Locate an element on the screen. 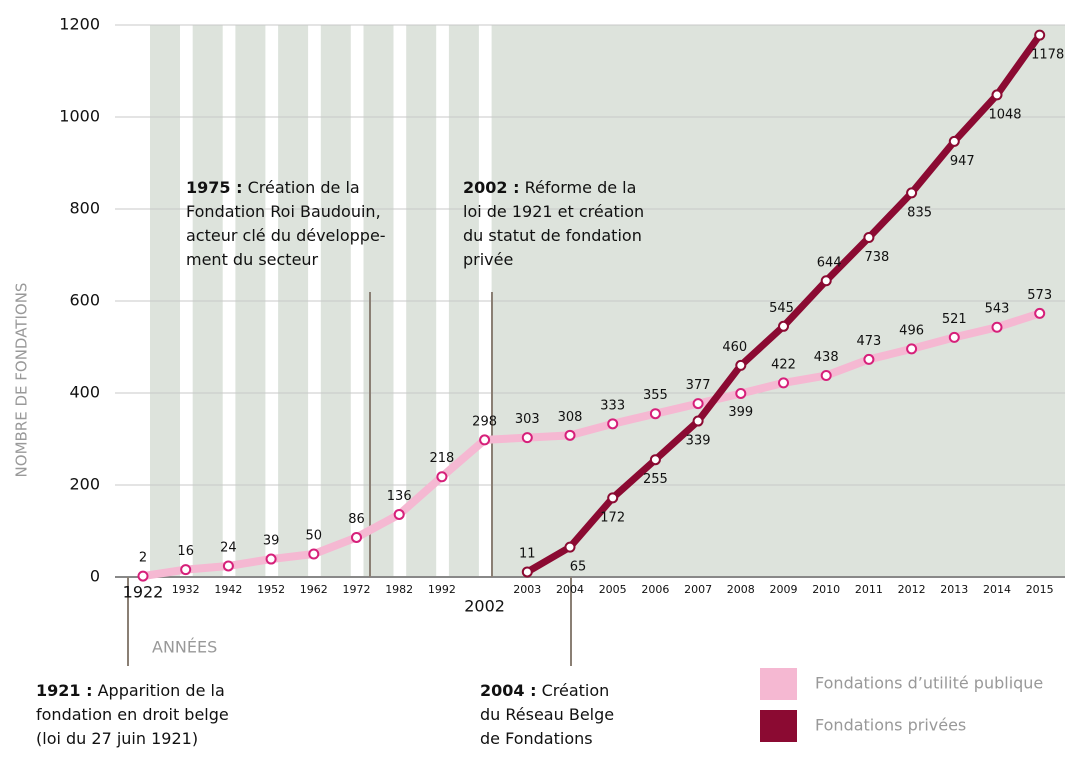 The image size is (1082, 758). y-tick-label: 400 is located at coordinates (84, 392).